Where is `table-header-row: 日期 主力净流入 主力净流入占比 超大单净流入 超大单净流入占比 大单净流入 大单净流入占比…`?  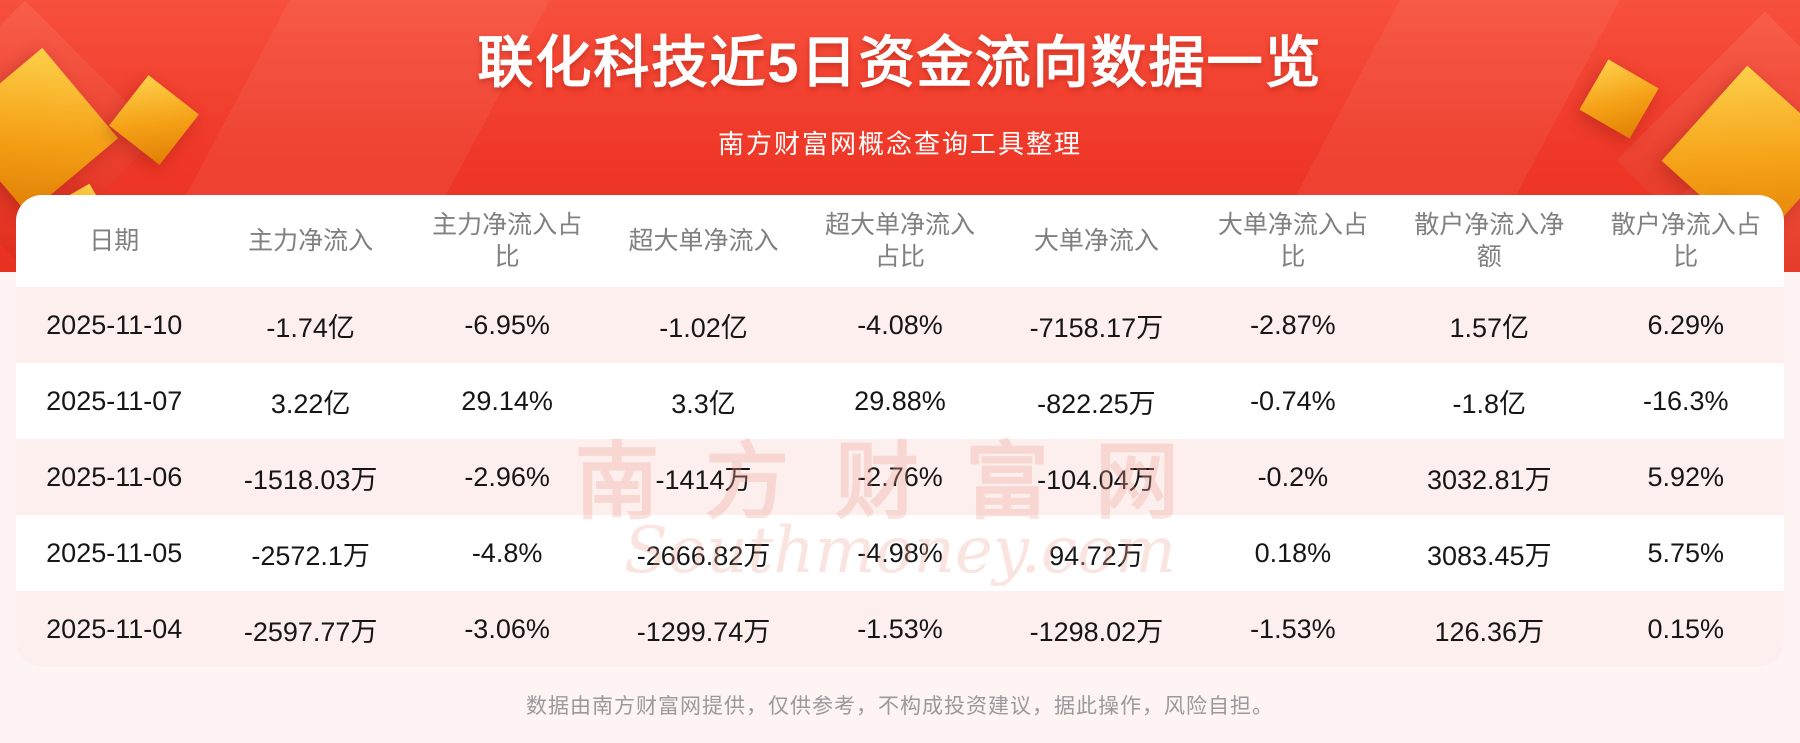 table-header-row: 日期 主力净流入 主力净流入占比 超大单净流入 超大单净流入占比 大单净流入 大单净流入占比… is located at coordinates (900, 241).